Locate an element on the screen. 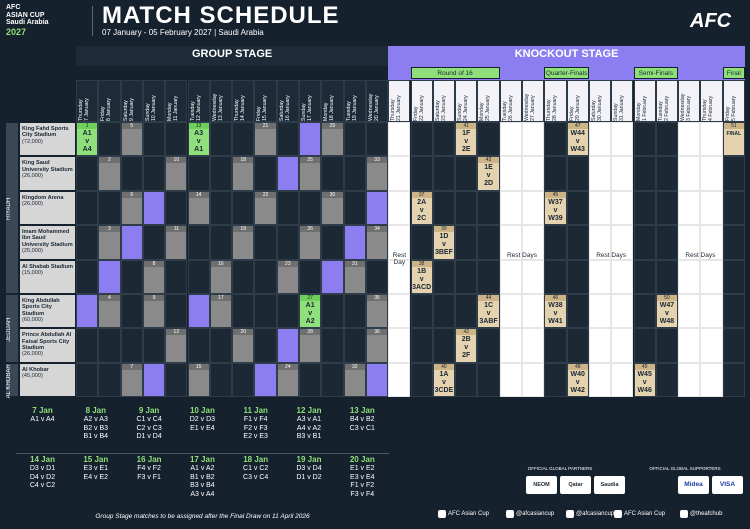 Image resolution: width=750 pixels, height=529 pixels. fixture-game: E4 v E2 is located at coordinates (96, 477).